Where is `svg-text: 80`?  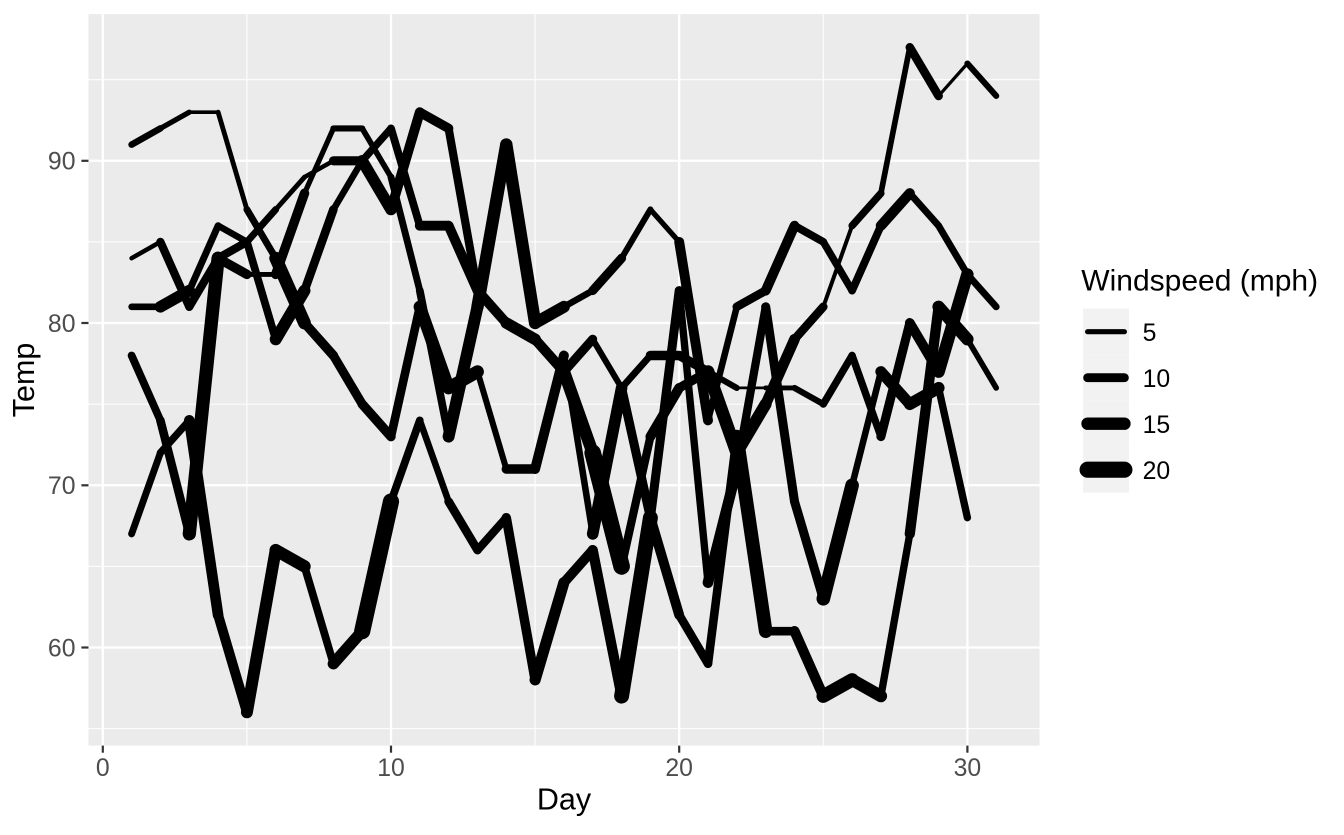
svg-text: 80 is located at coordinates (62, 324).